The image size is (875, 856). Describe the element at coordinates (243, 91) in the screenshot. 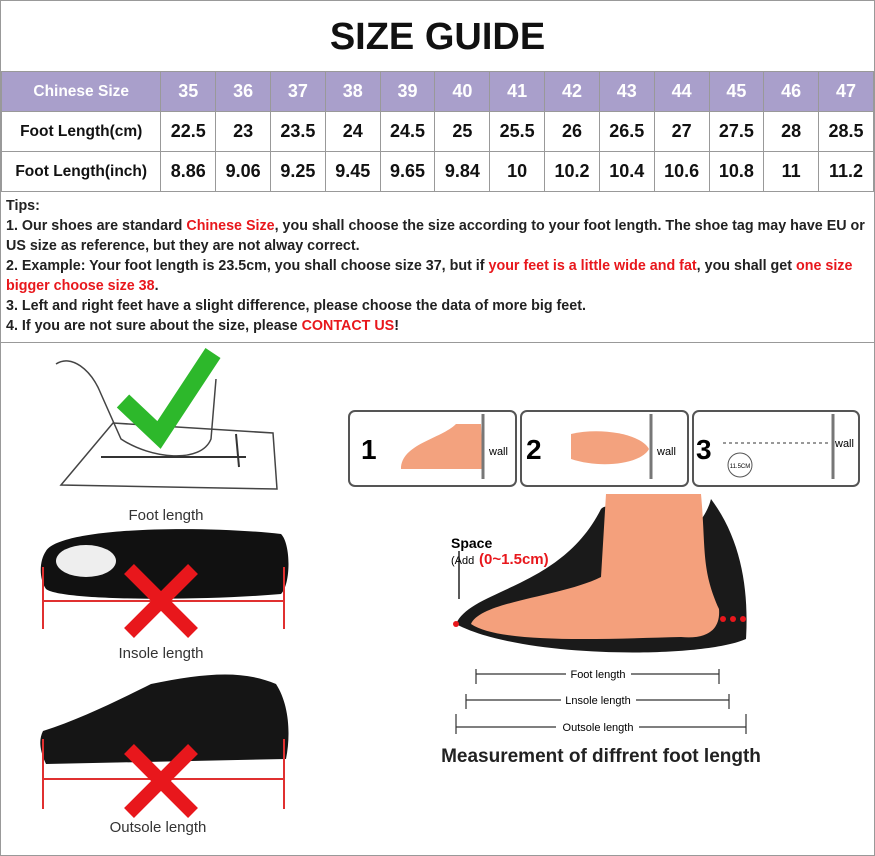

I see `cell: 36` at that location.